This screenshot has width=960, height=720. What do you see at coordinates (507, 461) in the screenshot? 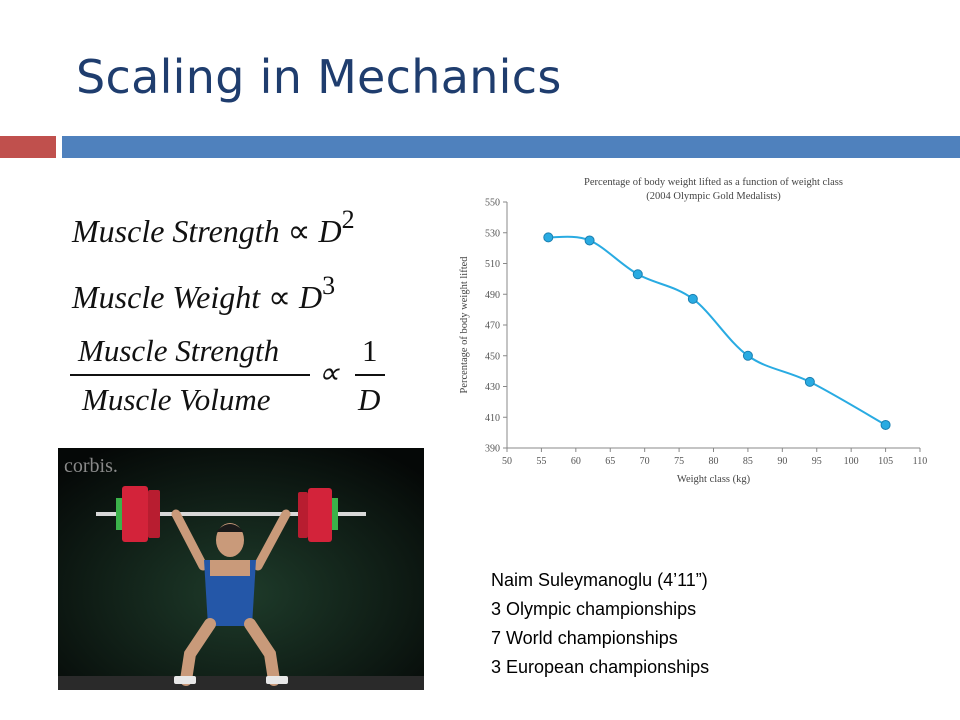
I see `x-tick-label: 50` at bounding box center [507, 461].